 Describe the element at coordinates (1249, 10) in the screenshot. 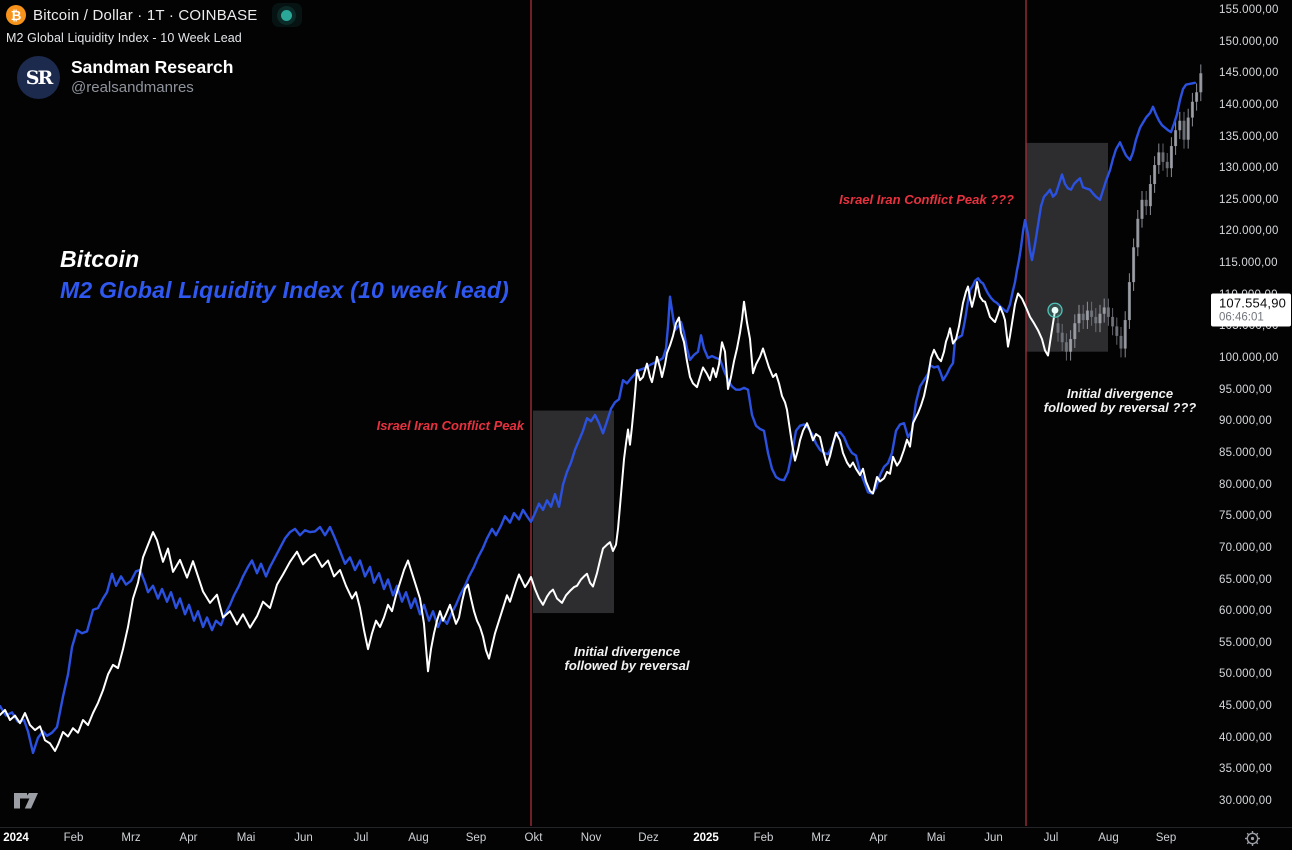

I see `y-axis-label: 155.000,00` at that location.